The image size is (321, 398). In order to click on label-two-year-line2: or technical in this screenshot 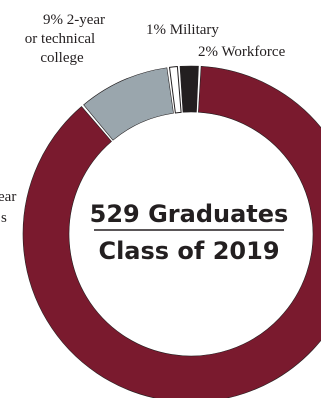, I will do `click(60, 39)`.